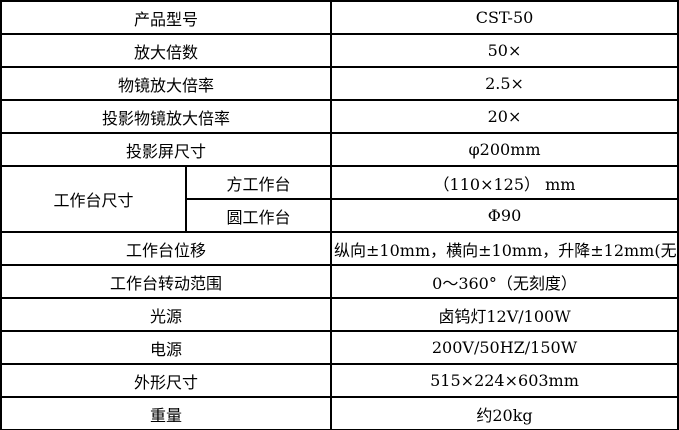 Image resolution: width=679 pixels, height=430 pixels. Describe the element at coordinates (504, 50) in the screenshot. I see `spec-value: 50×` at that location.